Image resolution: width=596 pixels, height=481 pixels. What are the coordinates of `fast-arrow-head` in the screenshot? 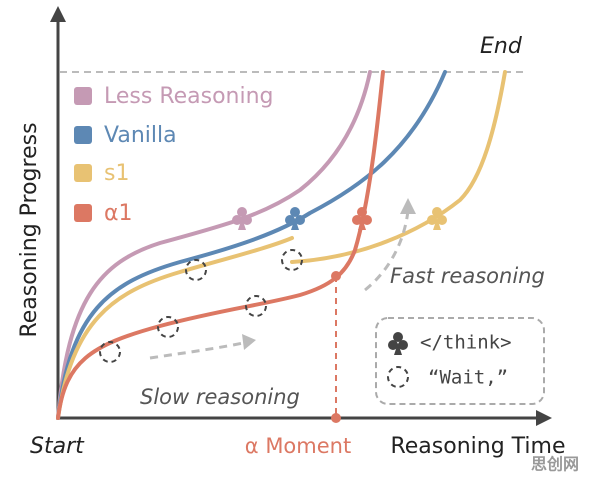 It's located at (408, 206).